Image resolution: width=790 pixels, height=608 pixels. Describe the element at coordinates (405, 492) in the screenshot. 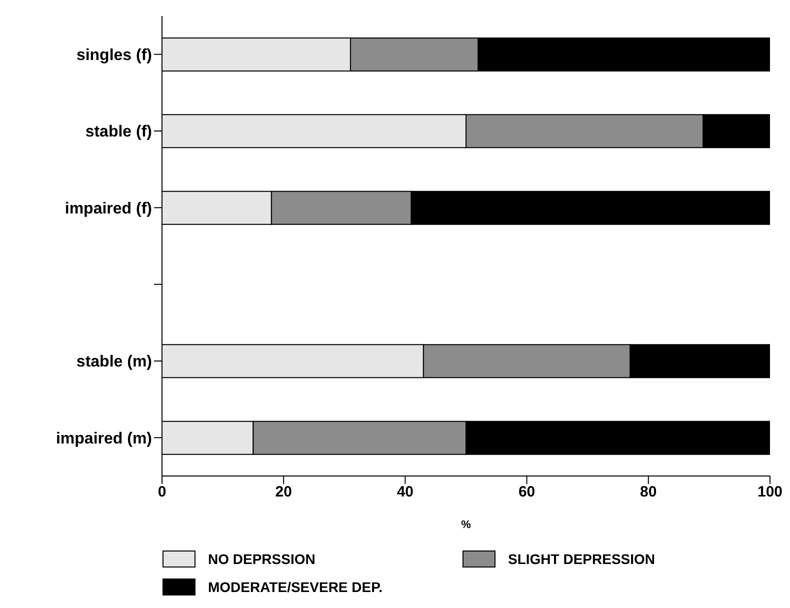

I see `x-tick-label: 40` at that location.